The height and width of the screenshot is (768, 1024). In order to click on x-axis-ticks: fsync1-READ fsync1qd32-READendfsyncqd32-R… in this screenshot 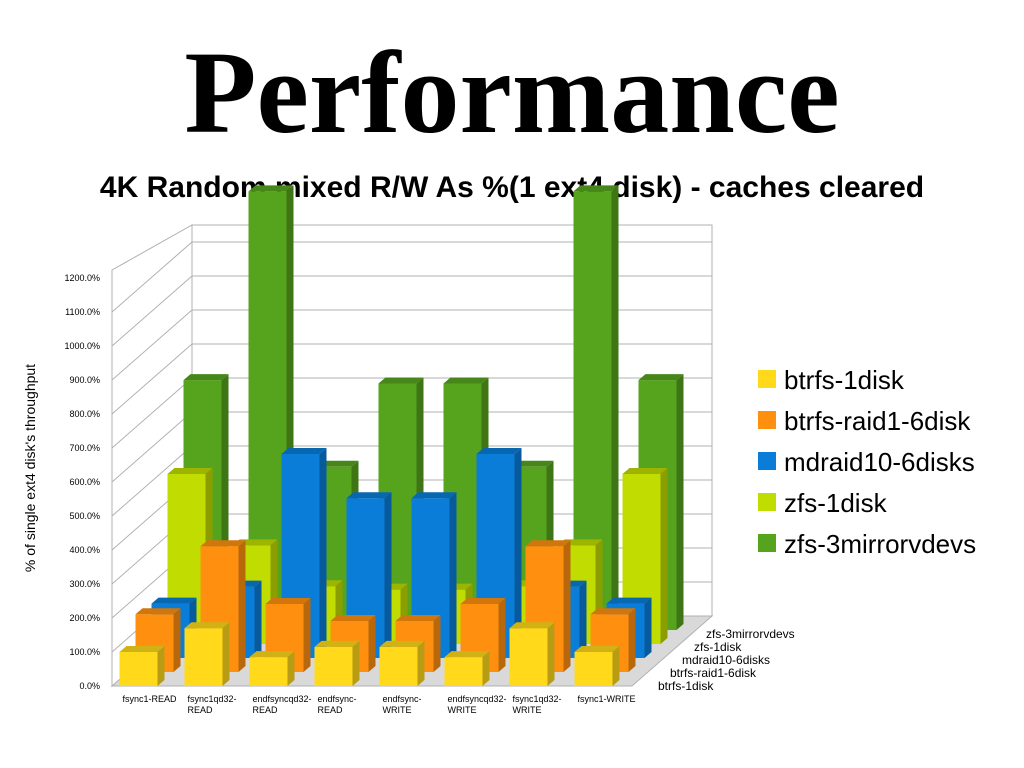, I will do `click(379, 704)`.